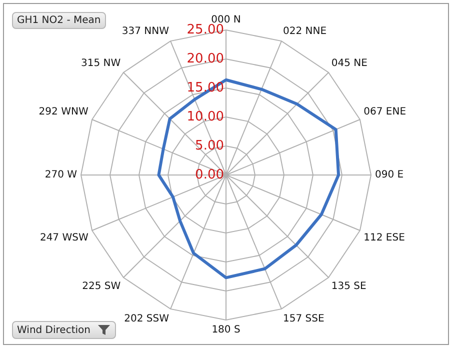  I want to click on spoke-label: 045 NE, so click(349, 64).